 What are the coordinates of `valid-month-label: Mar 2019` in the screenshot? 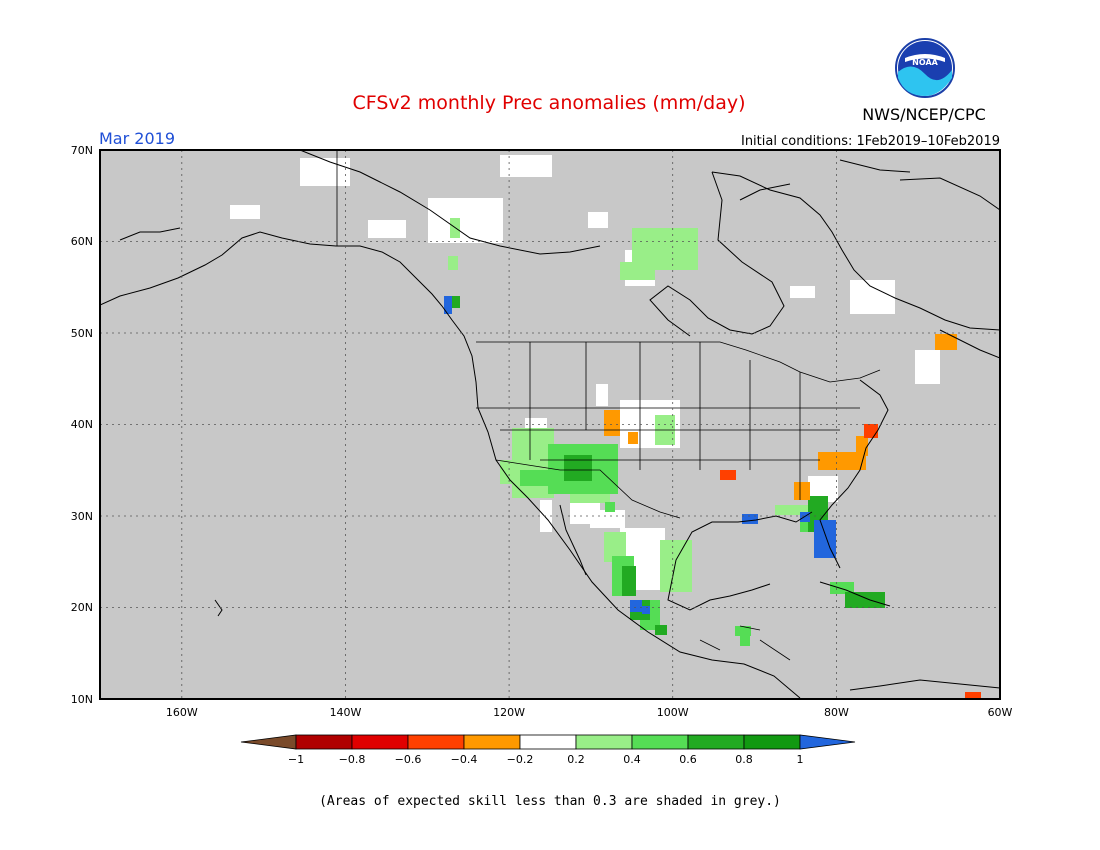 It's located at (137, 138).